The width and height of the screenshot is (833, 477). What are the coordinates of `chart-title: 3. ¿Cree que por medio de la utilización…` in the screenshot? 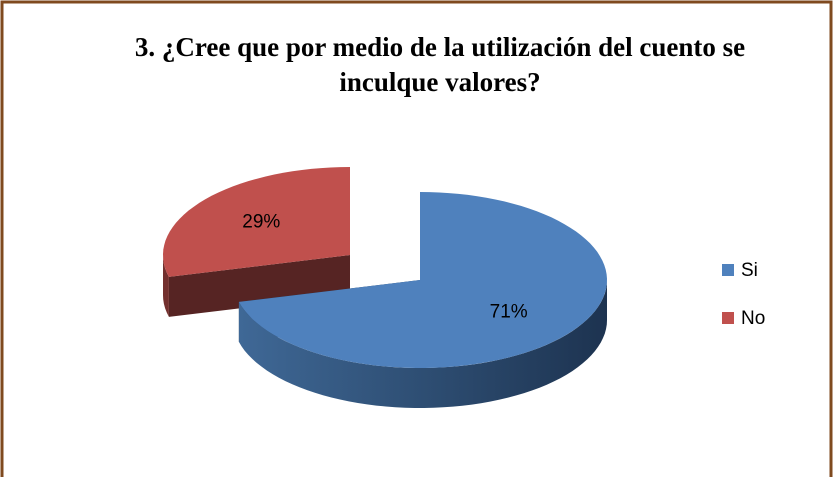 It's located at (440, 64).